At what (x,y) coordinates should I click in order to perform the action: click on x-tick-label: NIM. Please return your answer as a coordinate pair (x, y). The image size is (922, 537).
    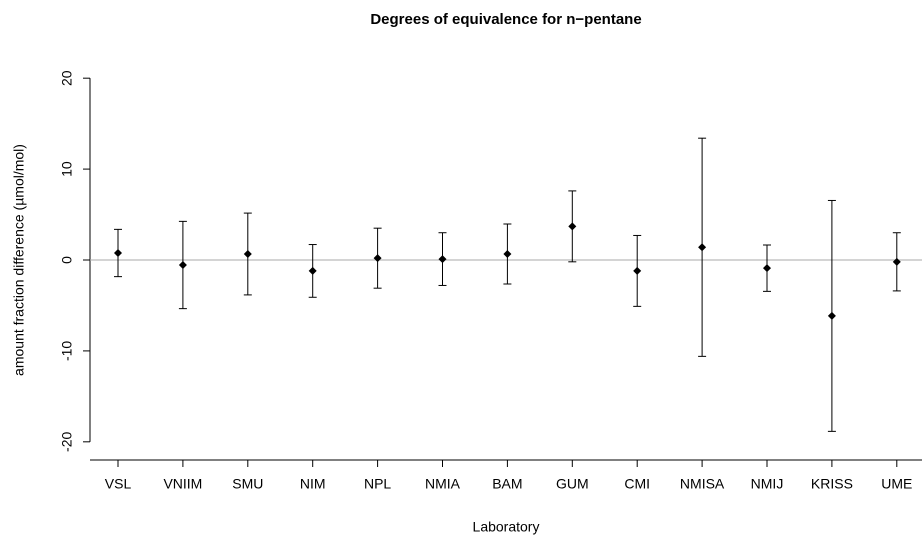
    Looking at the image, I should click on (313, 484).